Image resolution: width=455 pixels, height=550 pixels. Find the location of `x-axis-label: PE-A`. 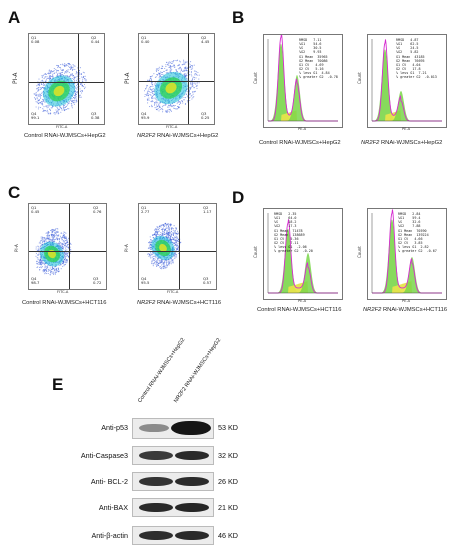

x-axis-label: PE-A is located at coordinates (406, 129).